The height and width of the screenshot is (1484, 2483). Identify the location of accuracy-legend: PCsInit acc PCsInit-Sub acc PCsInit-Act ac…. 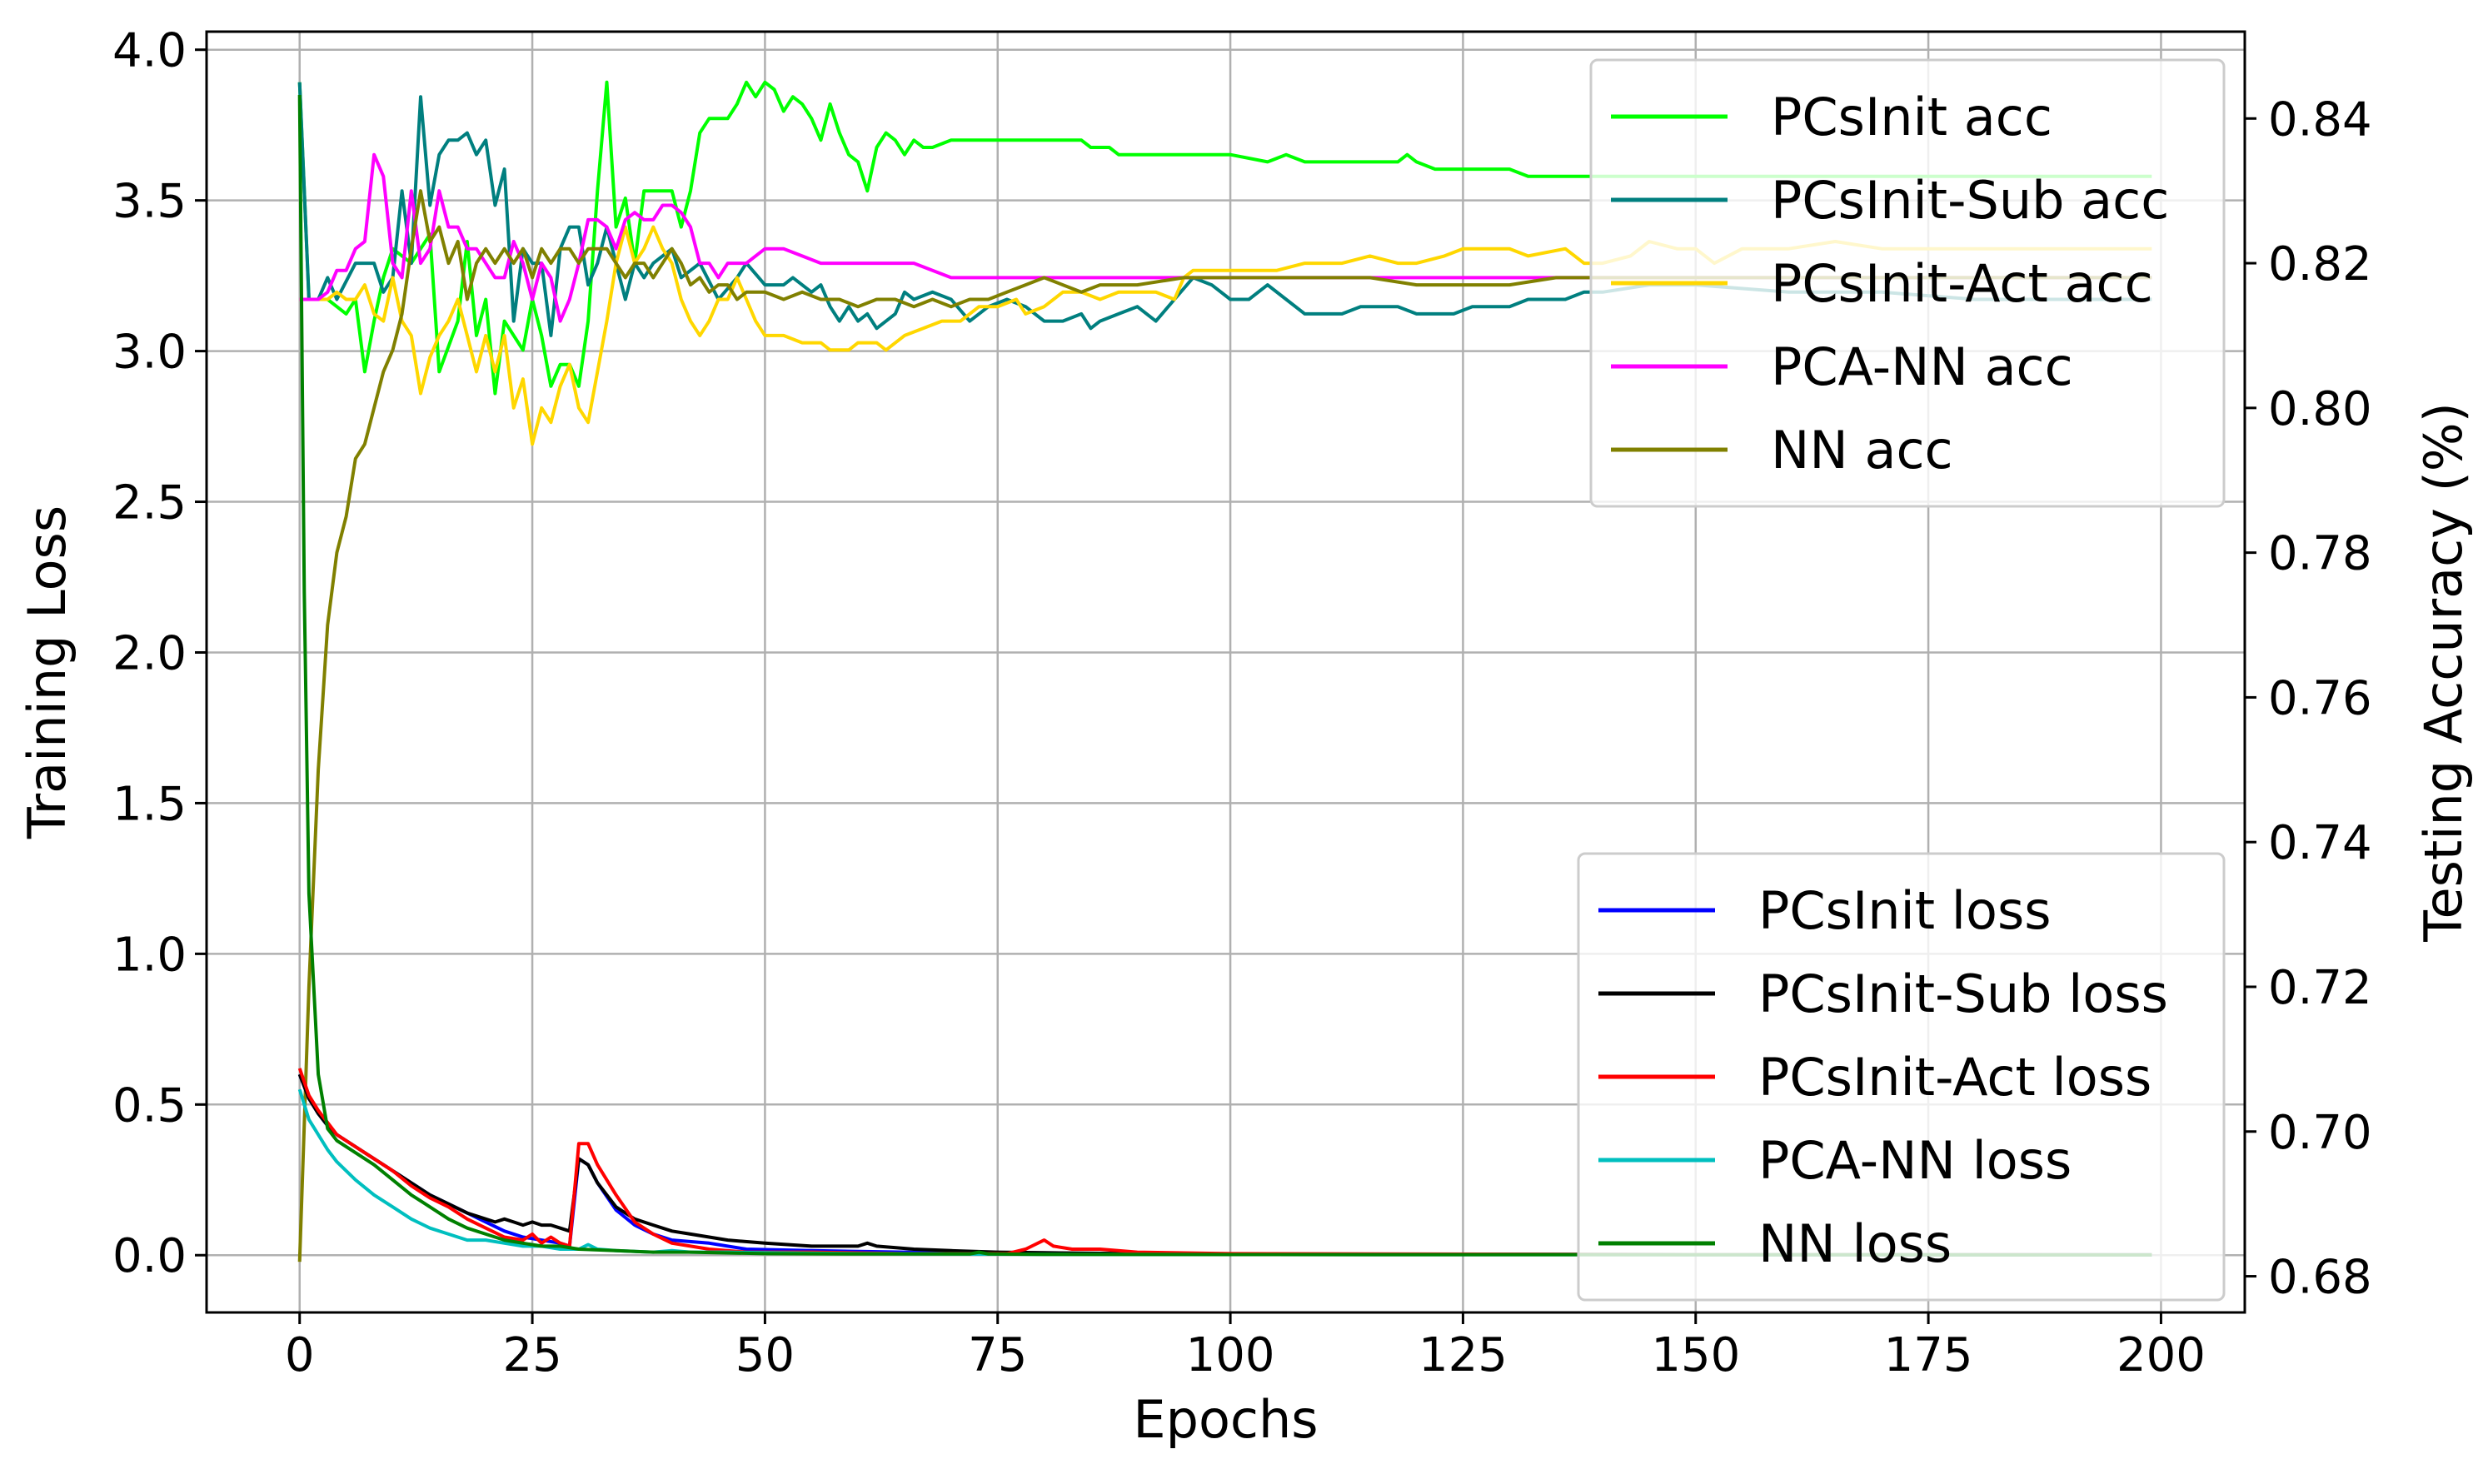
(1907, 283).